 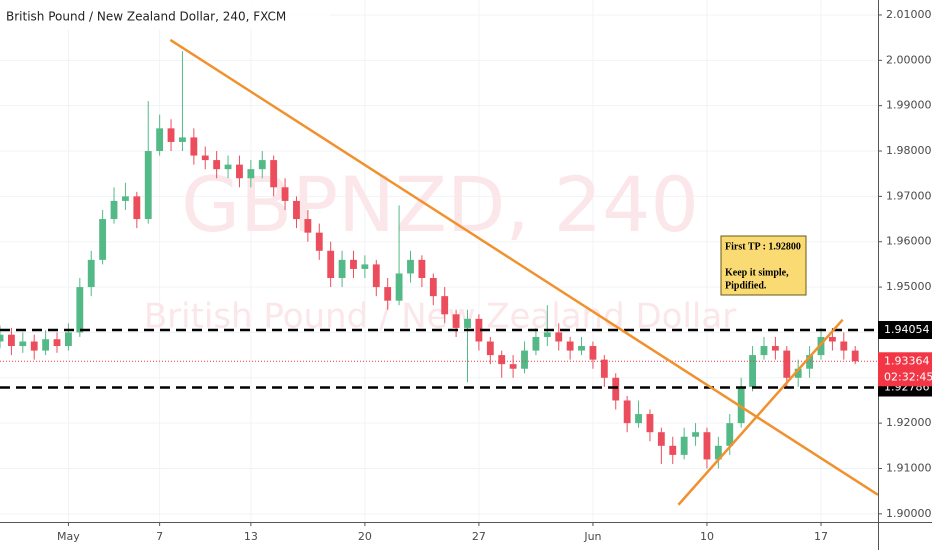 I want to click on x-tick-label: May, so click(x=68, y=536).